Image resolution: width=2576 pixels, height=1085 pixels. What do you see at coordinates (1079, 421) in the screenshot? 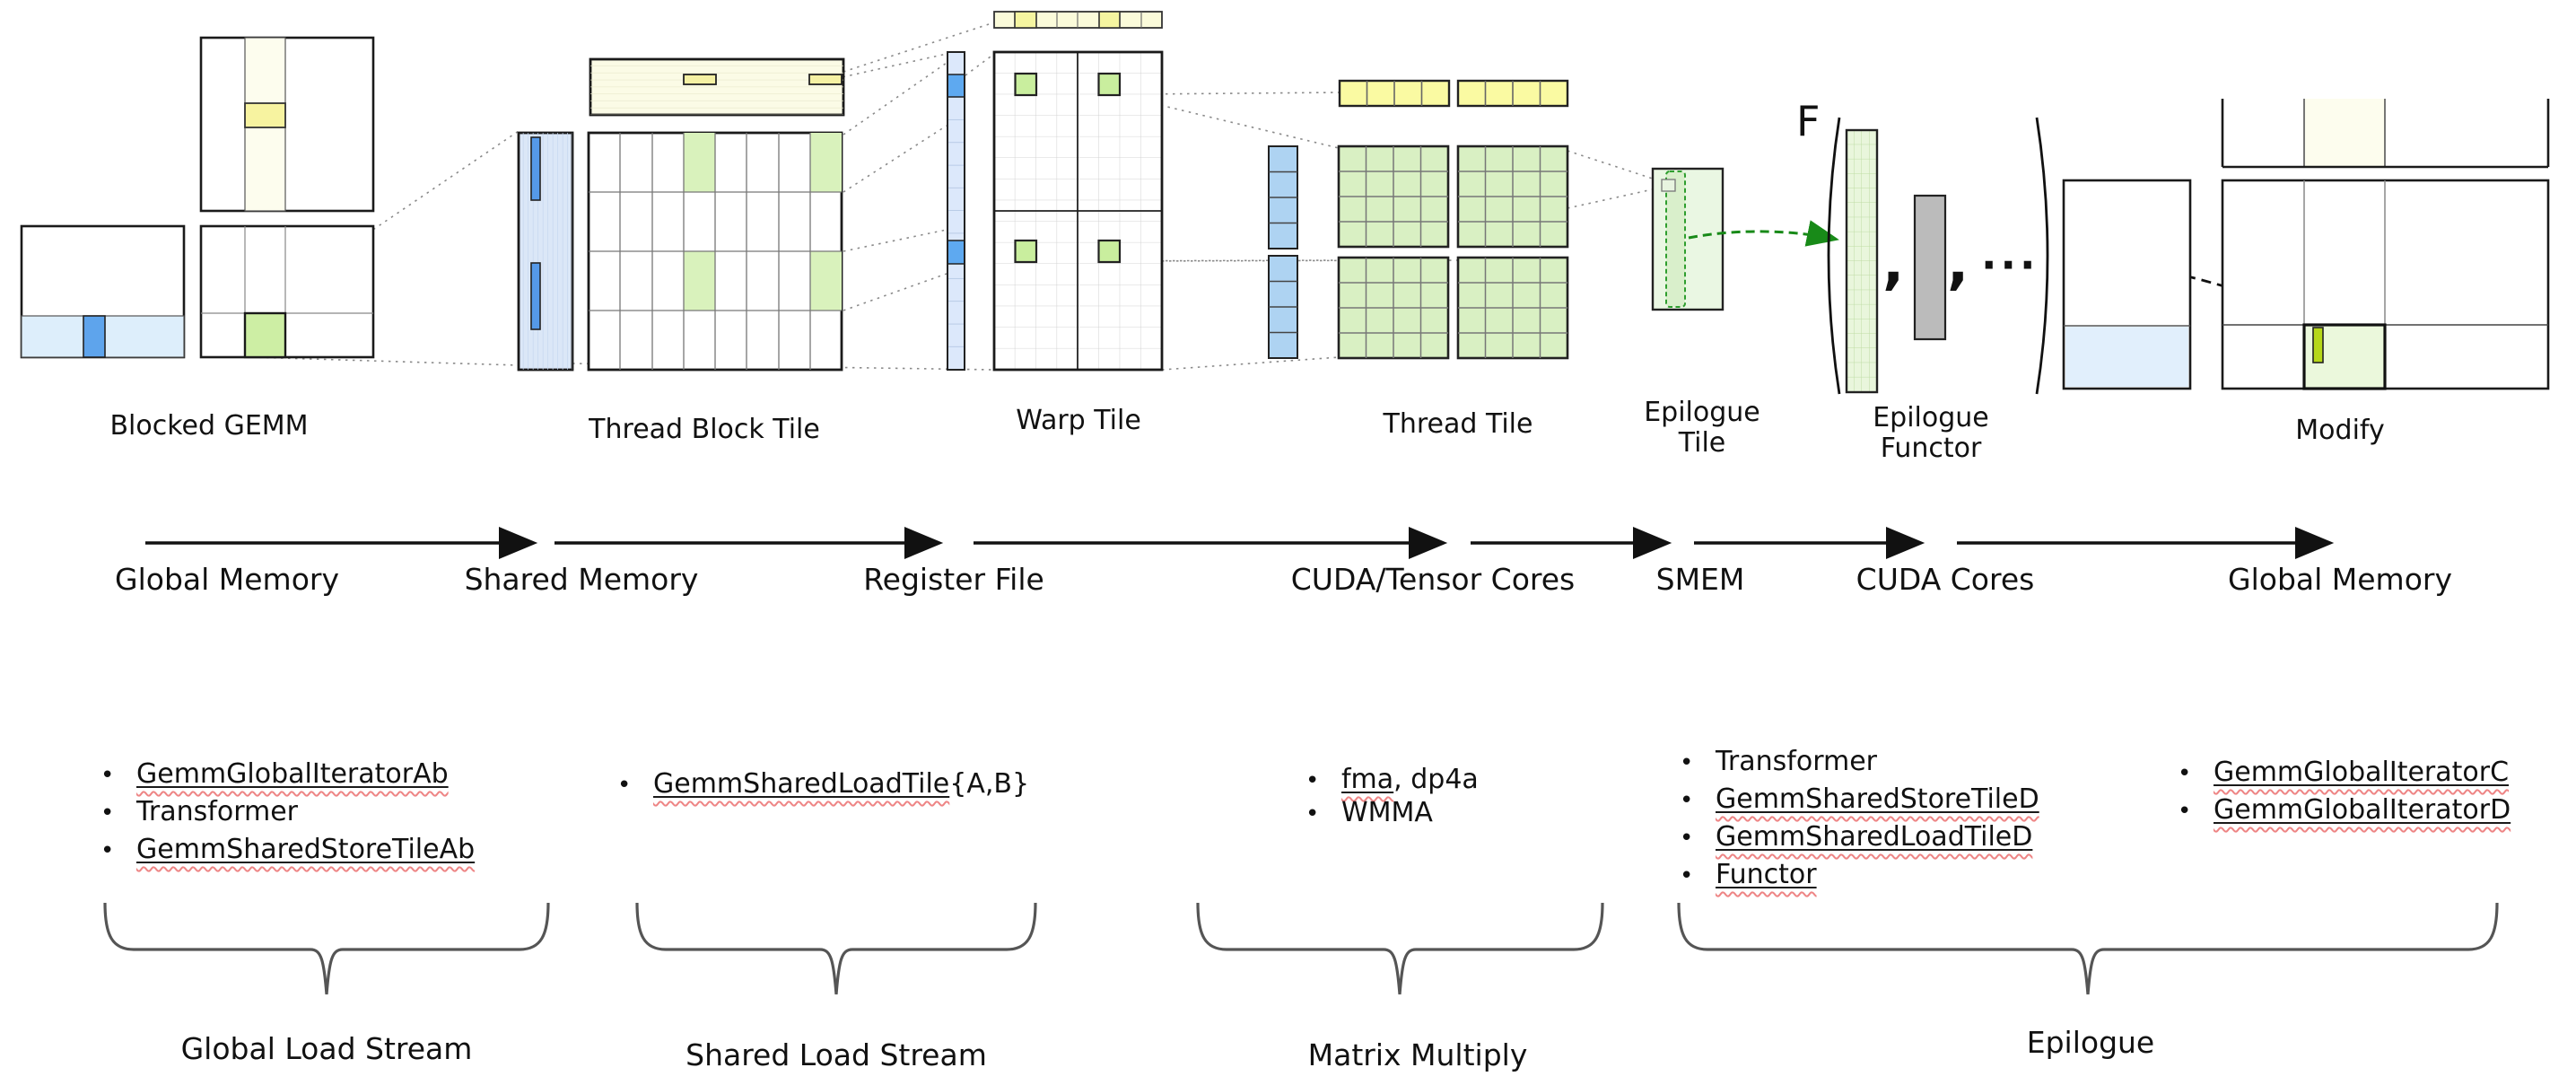
I see `stage-label-warp-tile: Warp Tile` at bounding box center [1079, 421].